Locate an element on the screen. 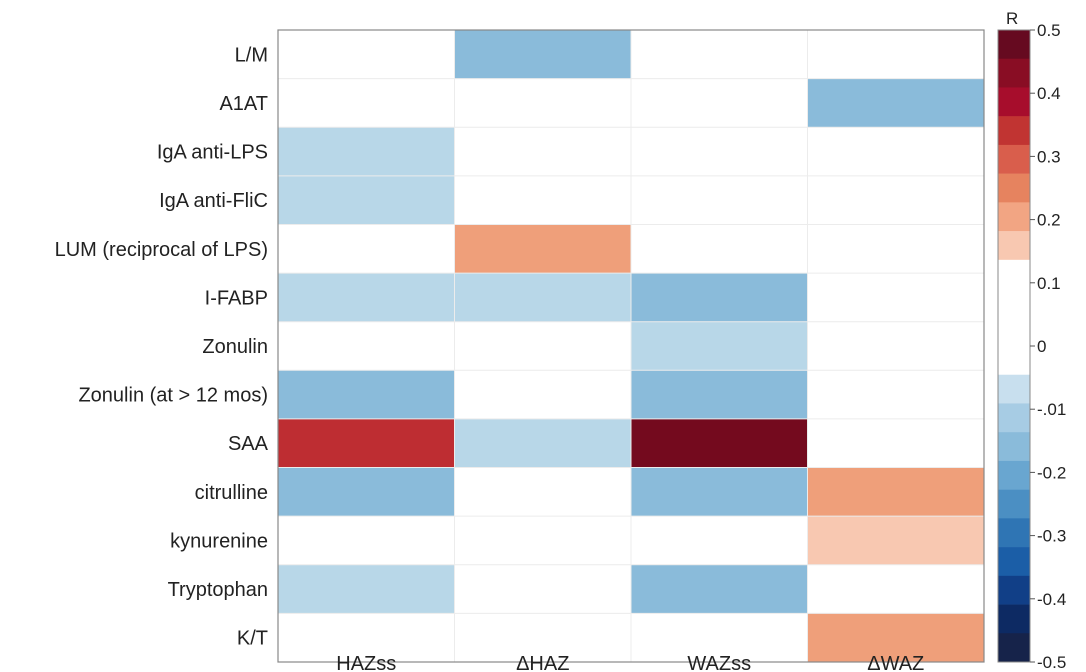 The width and height of the screenshot is (1086, 672). column-label: ΔWAZ is located at coordinates (895, 662).